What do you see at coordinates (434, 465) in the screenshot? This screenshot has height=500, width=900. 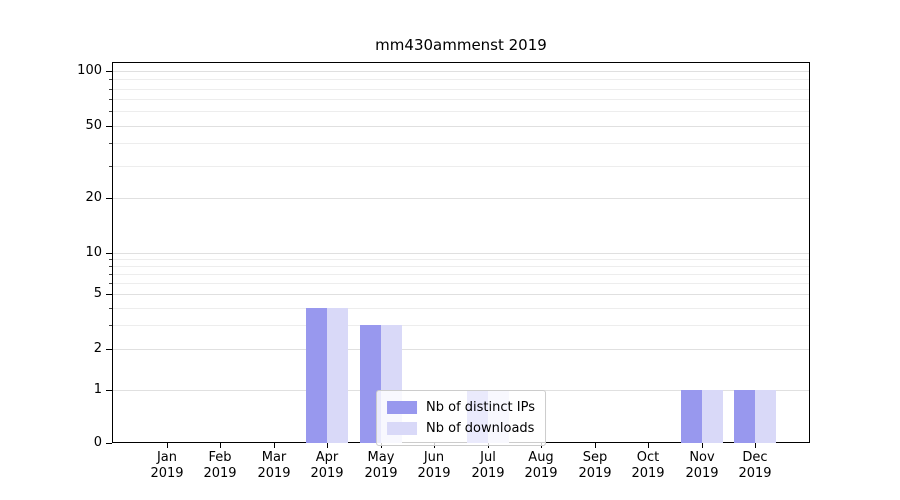 I see `x-tick-label: Jun 2019` at bounding box center [434, 465].